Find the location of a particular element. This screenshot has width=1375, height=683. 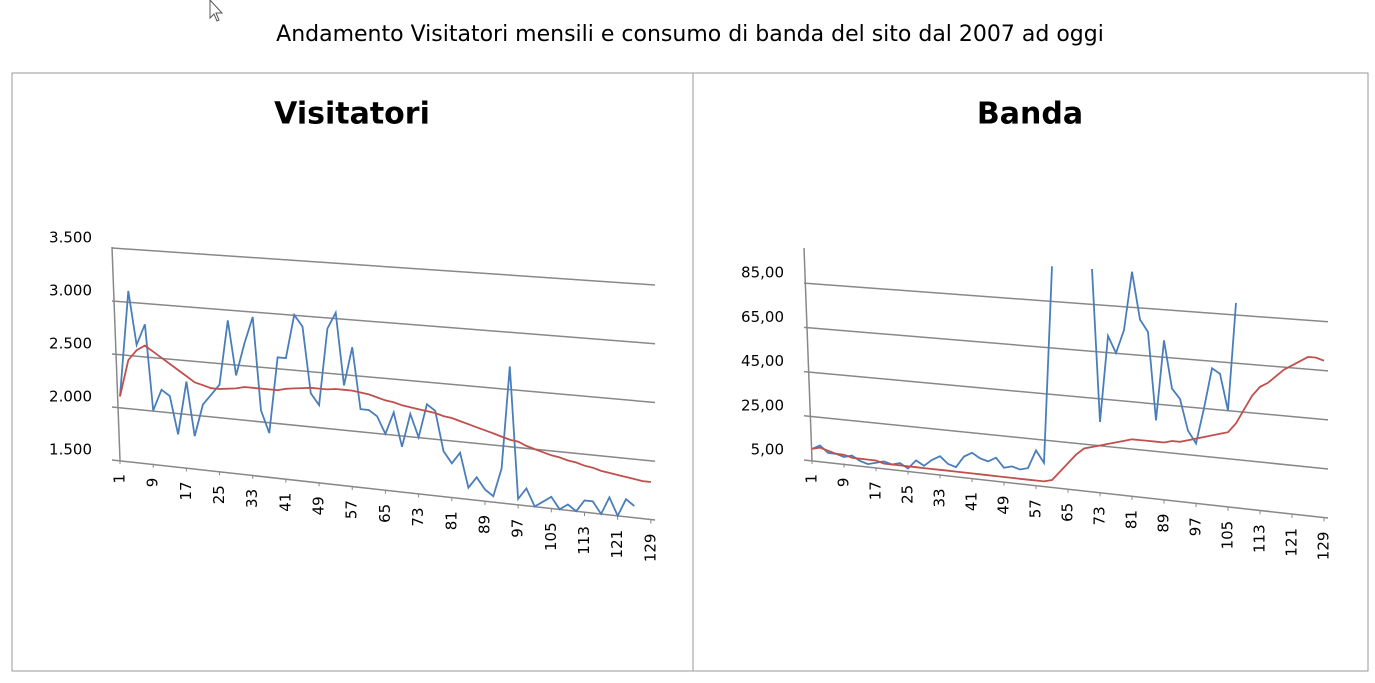

y-tick-label: 85,00 is located at coordinates (762, 273).